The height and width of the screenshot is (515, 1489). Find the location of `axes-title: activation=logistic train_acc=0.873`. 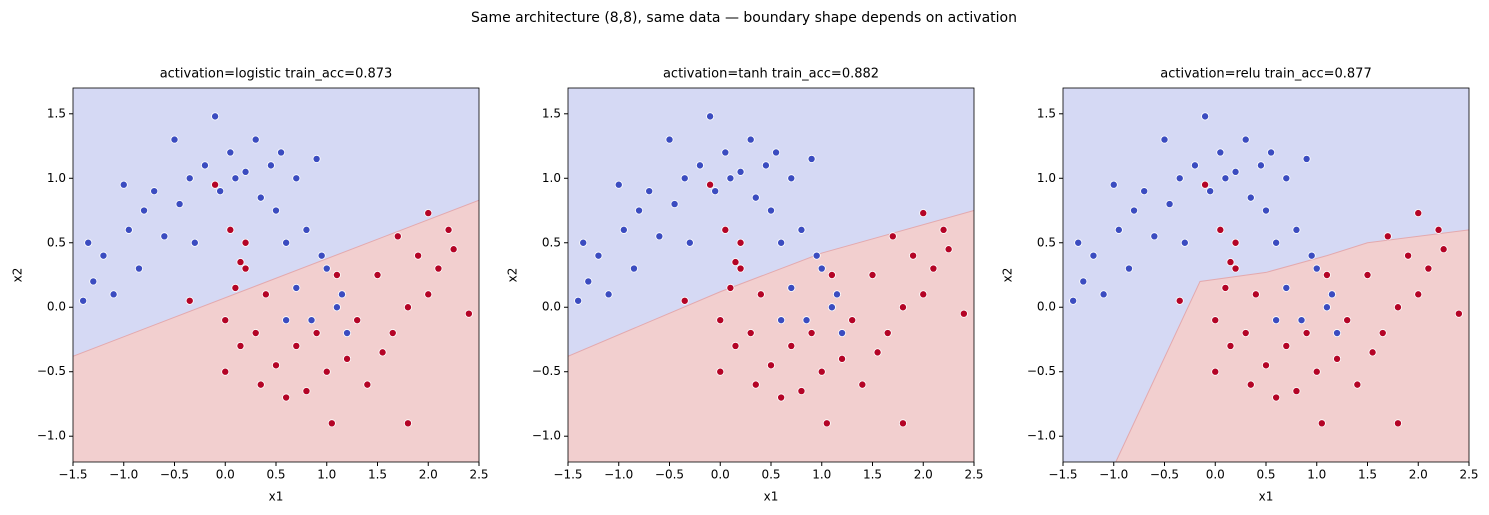

axes-title: activation=logistic train_acc=0.873 is located at coordinates (276, 74).